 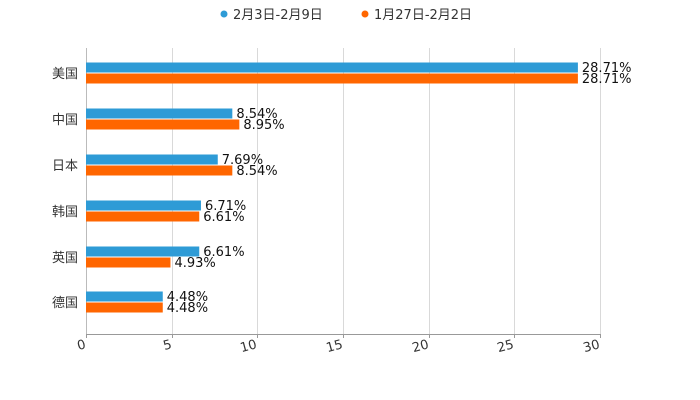 What do you see at coordinates (65, 303) in the screenshot?
I see `category-label: 德国` at bounding box center [65, 303].